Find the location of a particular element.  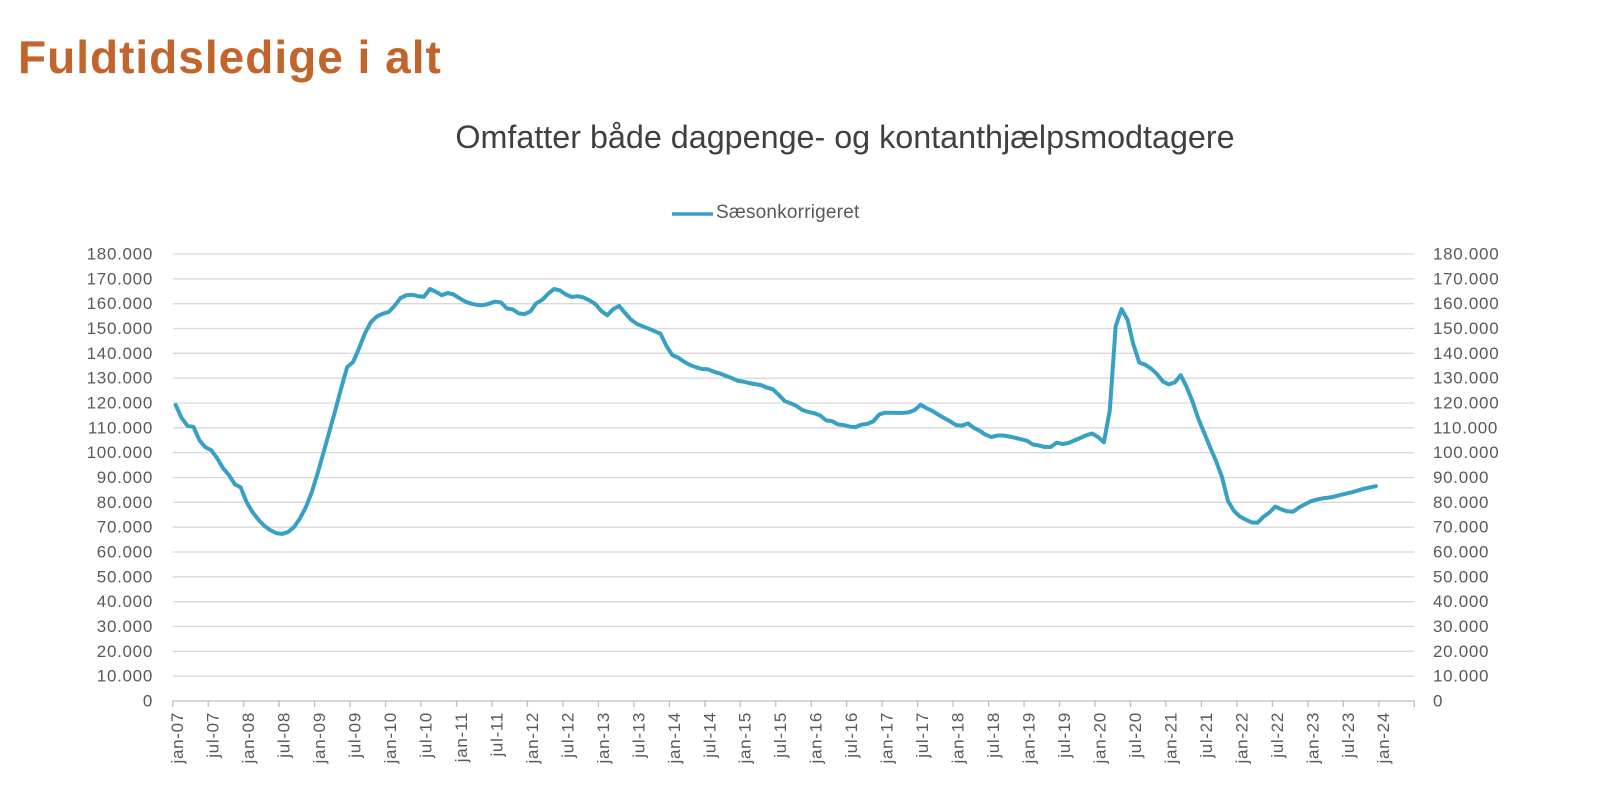

svg-text: jan-09 is located at coordinates (319, 738).